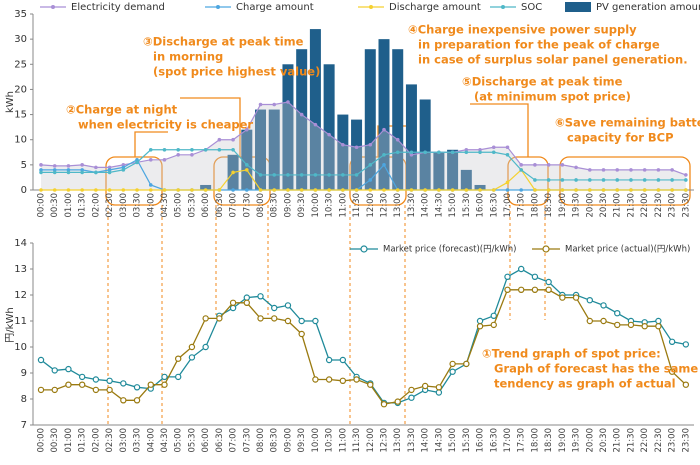 Image resolution: width=700 pixels, height=465 pixels. I want to click on x-tick-label: 14:00, so click(426, 205).